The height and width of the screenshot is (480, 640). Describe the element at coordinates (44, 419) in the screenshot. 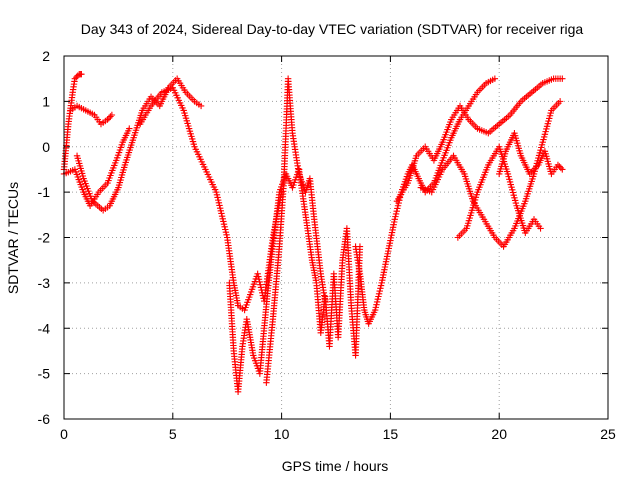

I see `y-tick-label: -6` at that location.